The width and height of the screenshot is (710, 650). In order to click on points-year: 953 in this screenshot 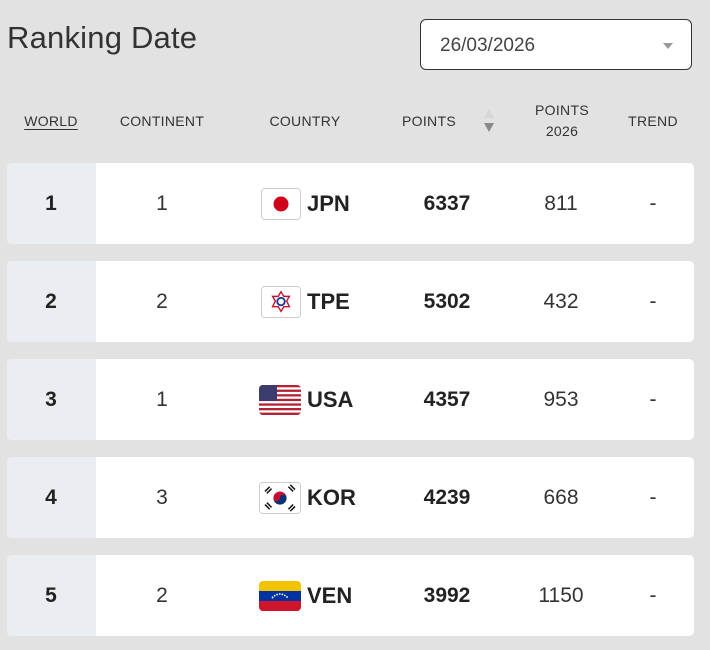, I will do `click(561, 399)`.